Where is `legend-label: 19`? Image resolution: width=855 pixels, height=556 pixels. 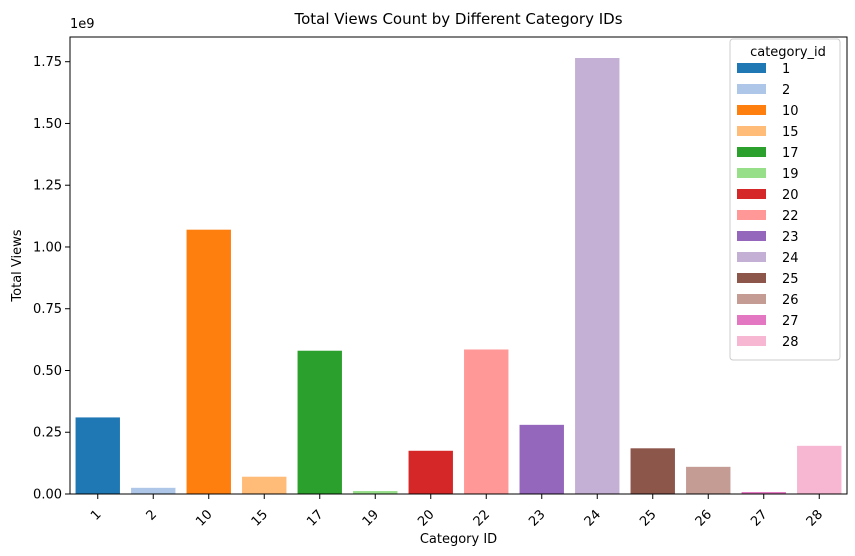 legend-label: 19 is located at coordinates (790, 174).